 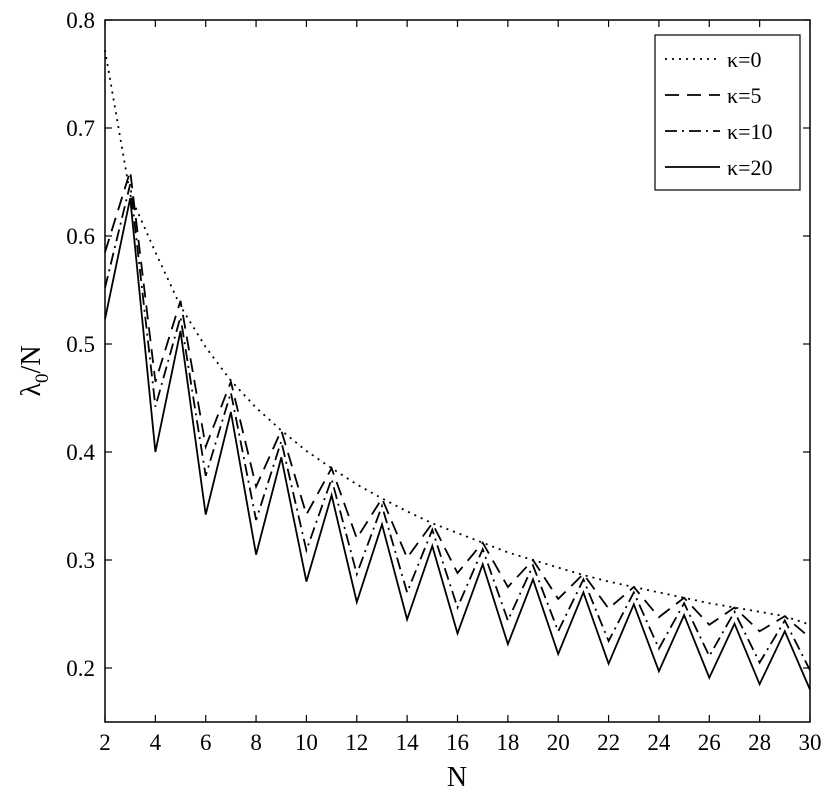 What do you see at coordinates (31, 390) in the screenshot?
I see `y-axis-label-main: λ` at bounding box center [31, 390].